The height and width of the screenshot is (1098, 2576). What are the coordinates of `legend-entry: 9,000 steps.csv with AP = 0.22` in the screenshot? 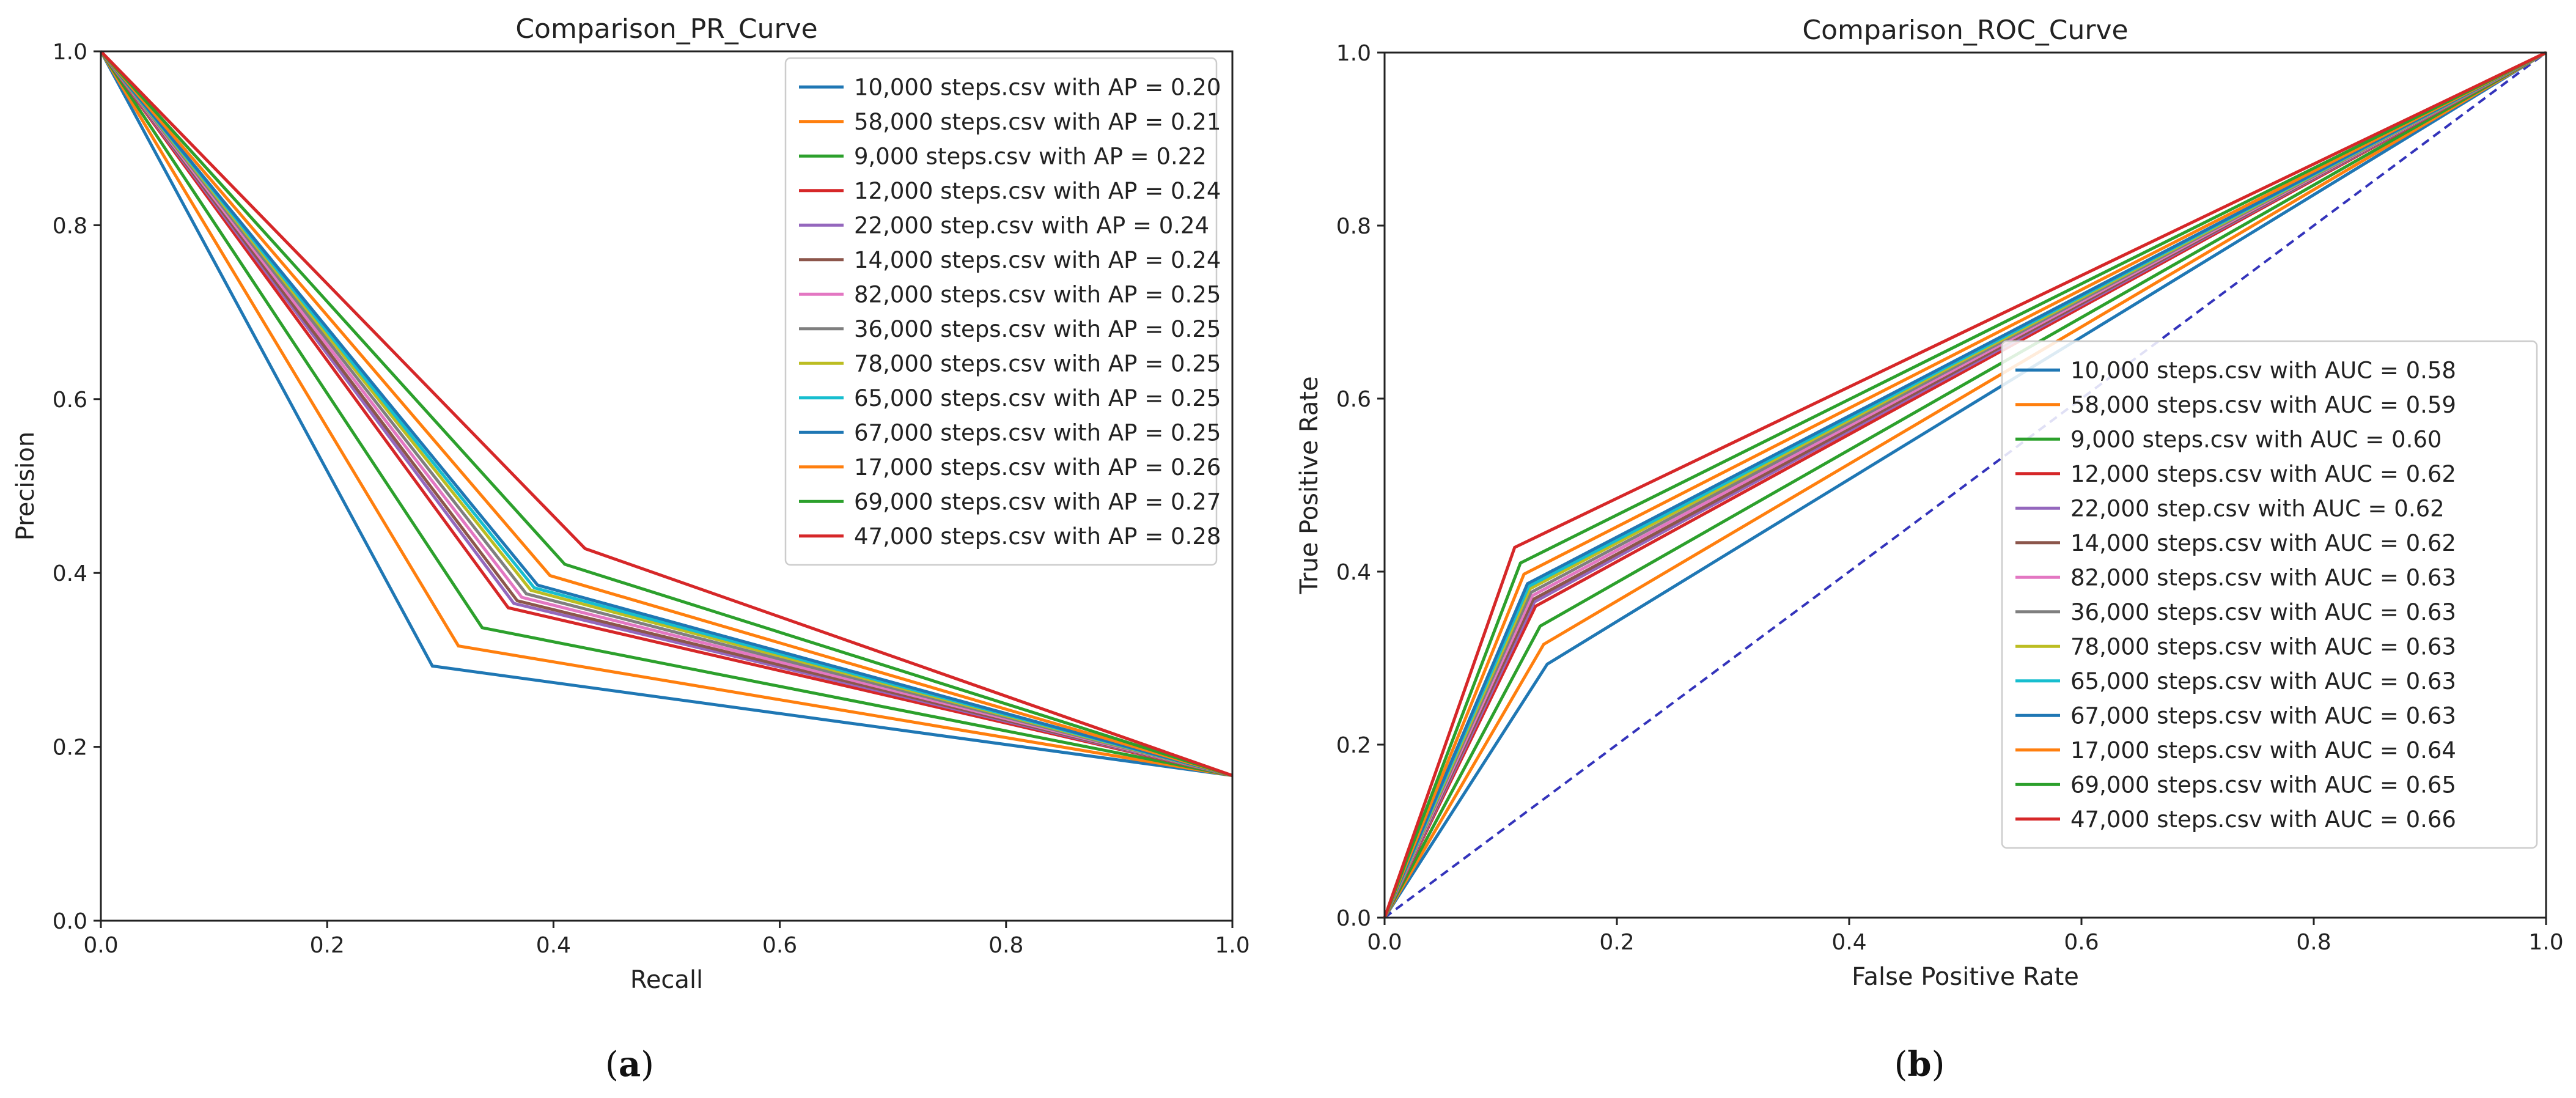 It's located at (1030, 156).